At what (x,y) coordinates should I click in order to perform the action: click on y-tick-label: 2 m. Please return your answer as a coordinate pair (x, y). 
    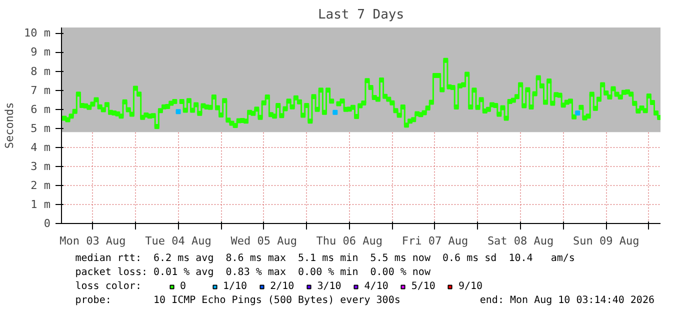
    Looking at the image, I should click on (40, 185).